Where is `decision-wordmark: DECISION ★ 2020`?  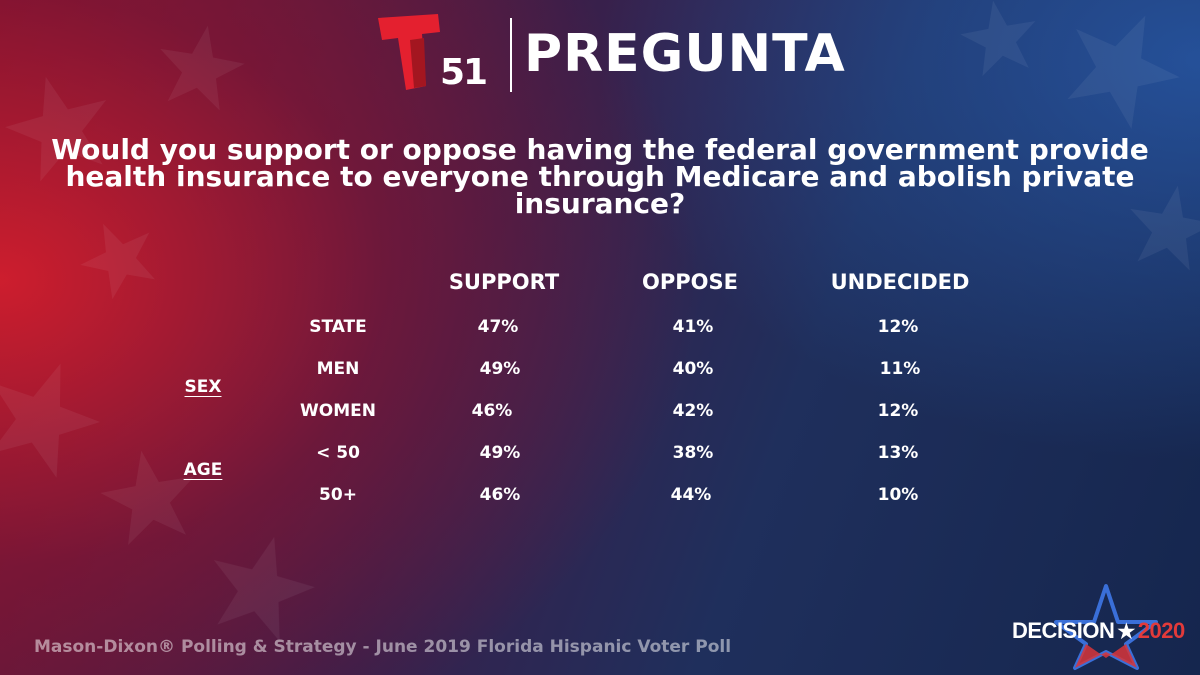 decision-wordmark: DECISION ★ 2020 is located at coordinates (1098, 631).